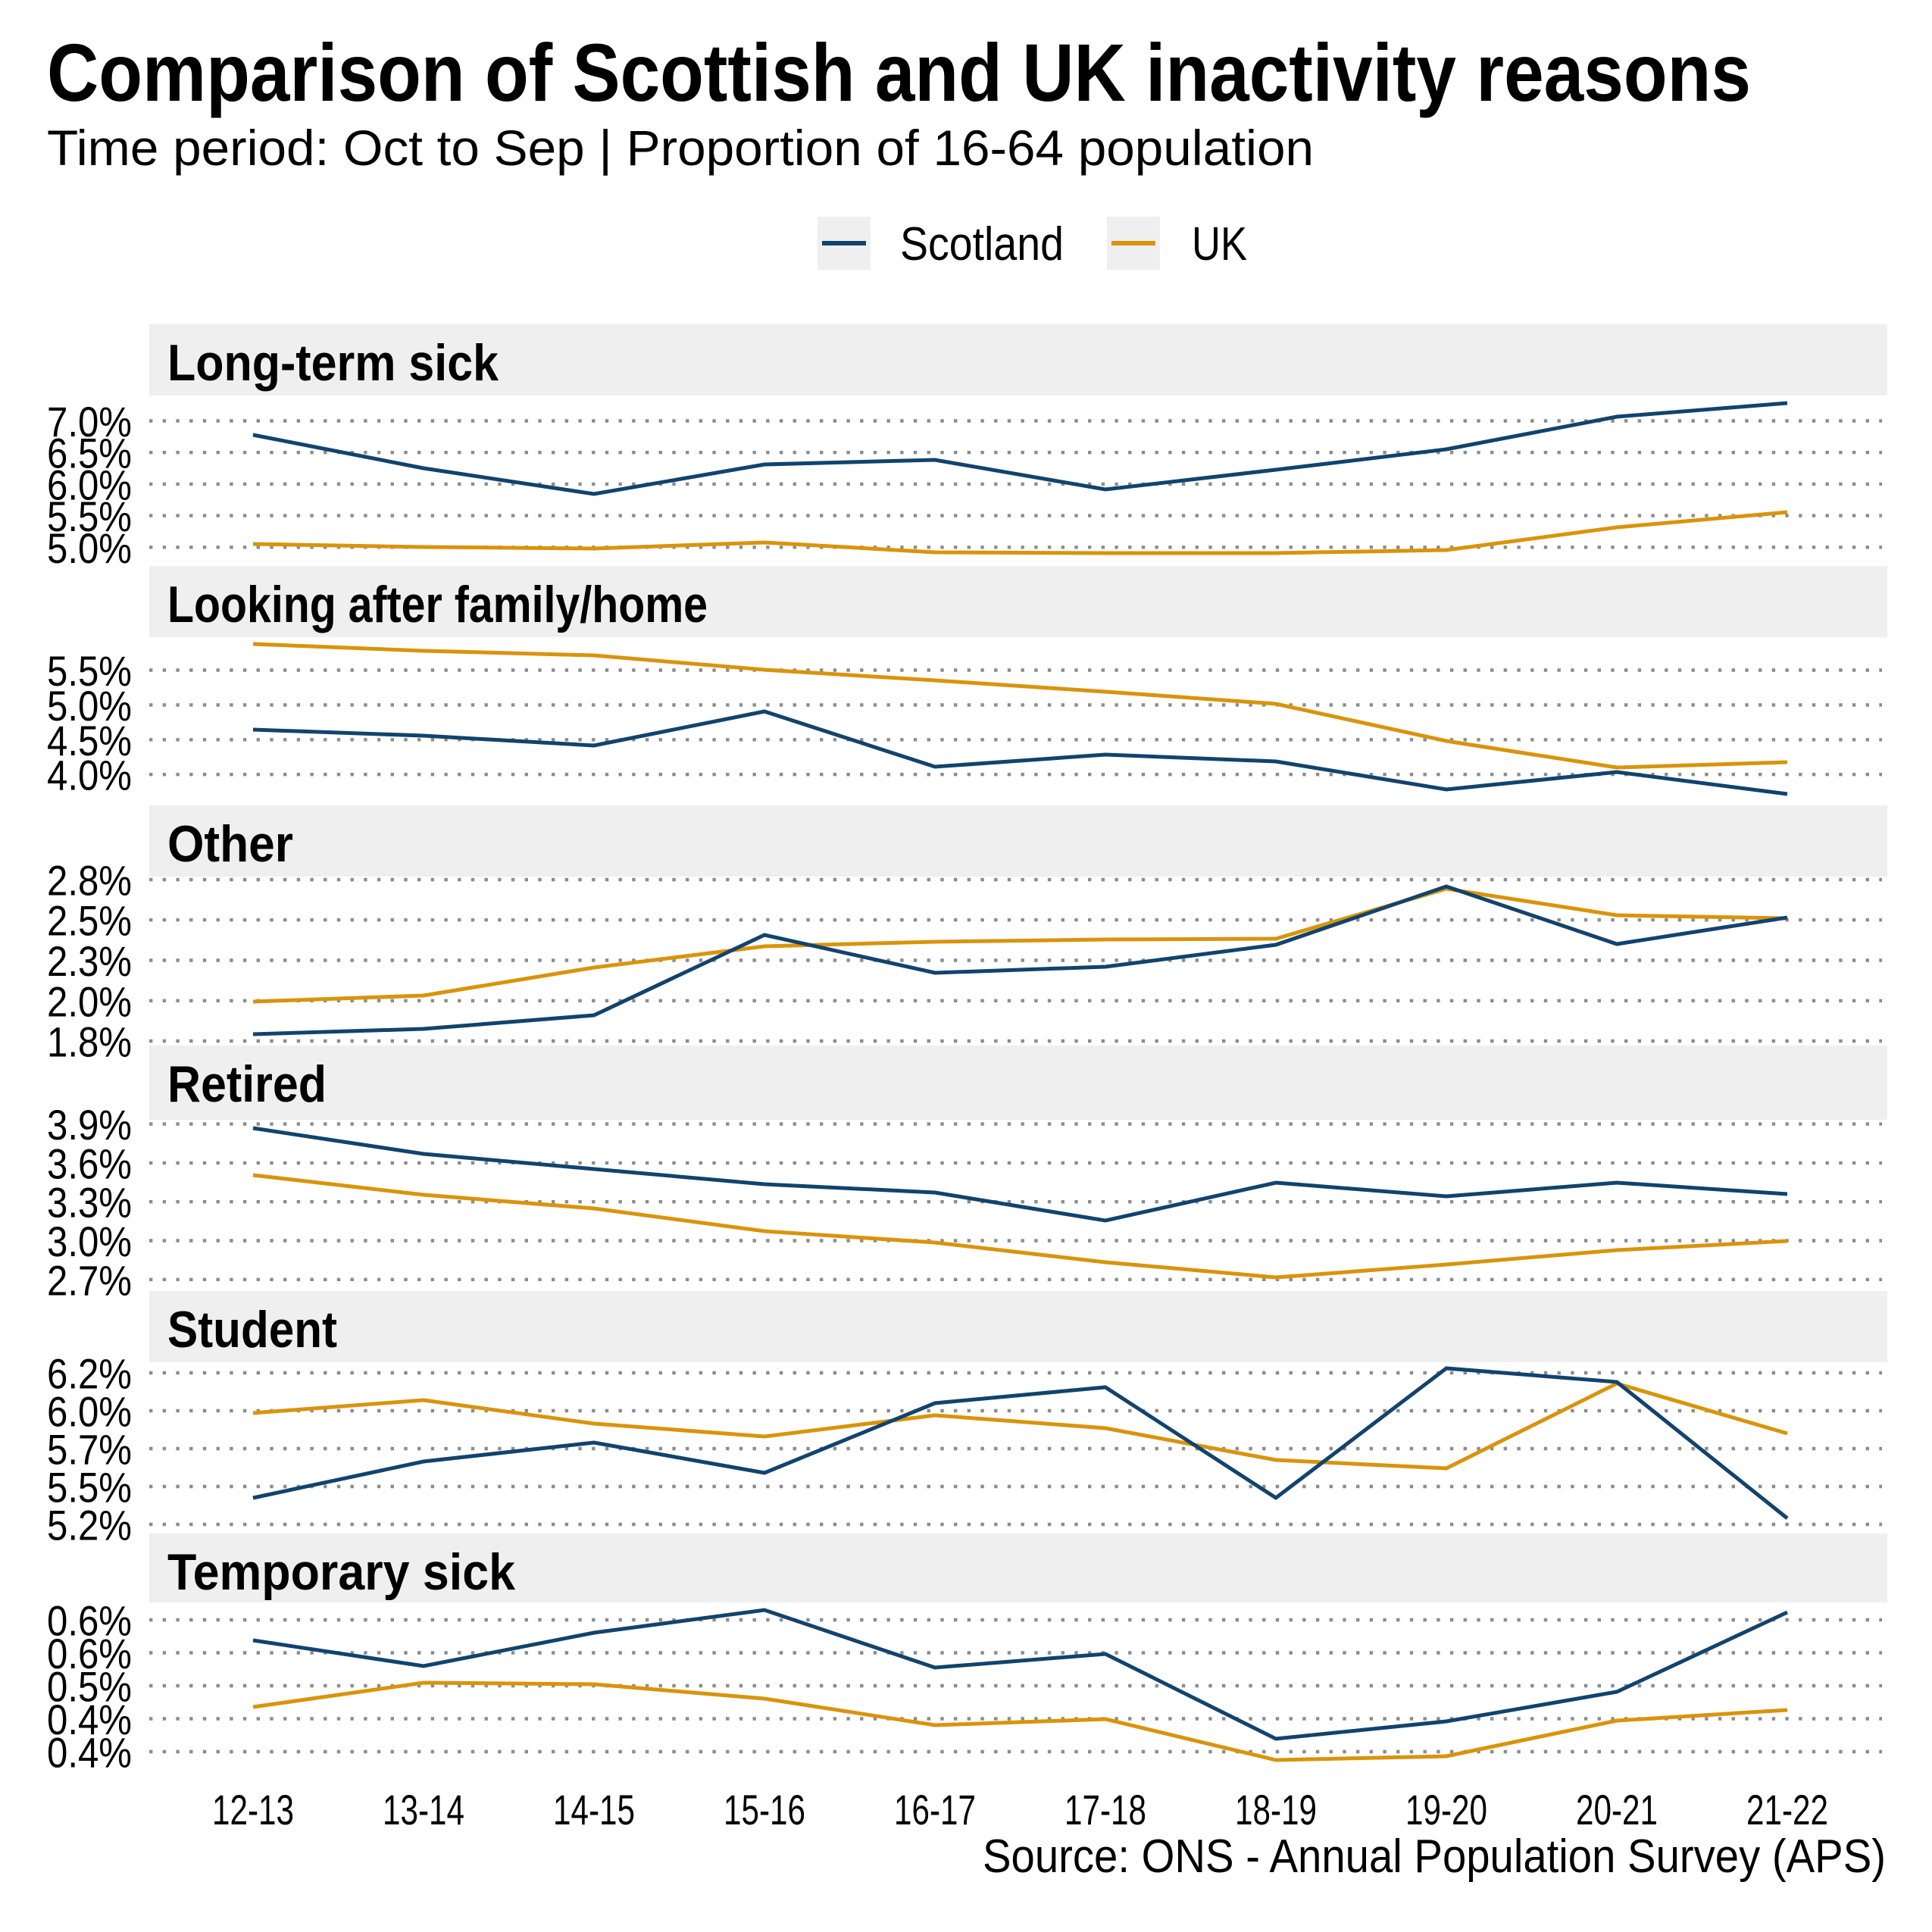  I want to click on svg-text: UK, so click(1219, 244).